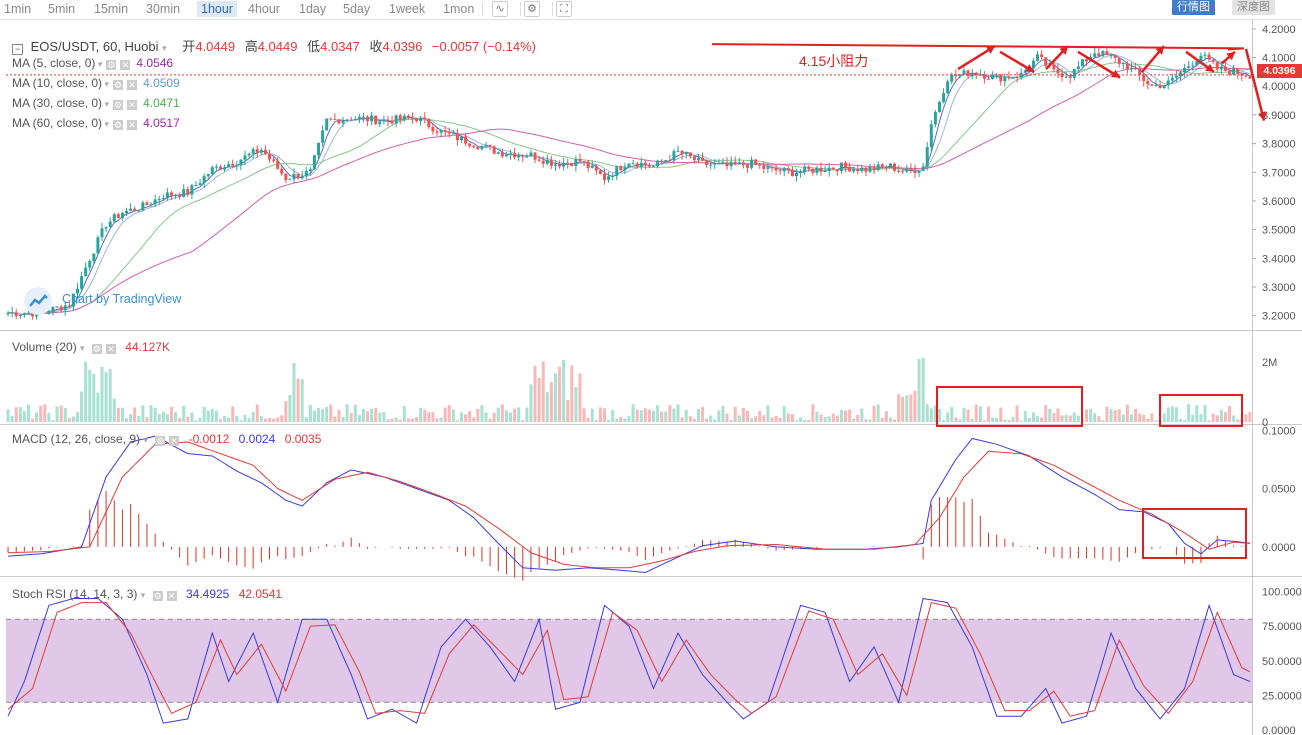  I want to click on timeframe-1hour: 1hour, so click(217, 9).